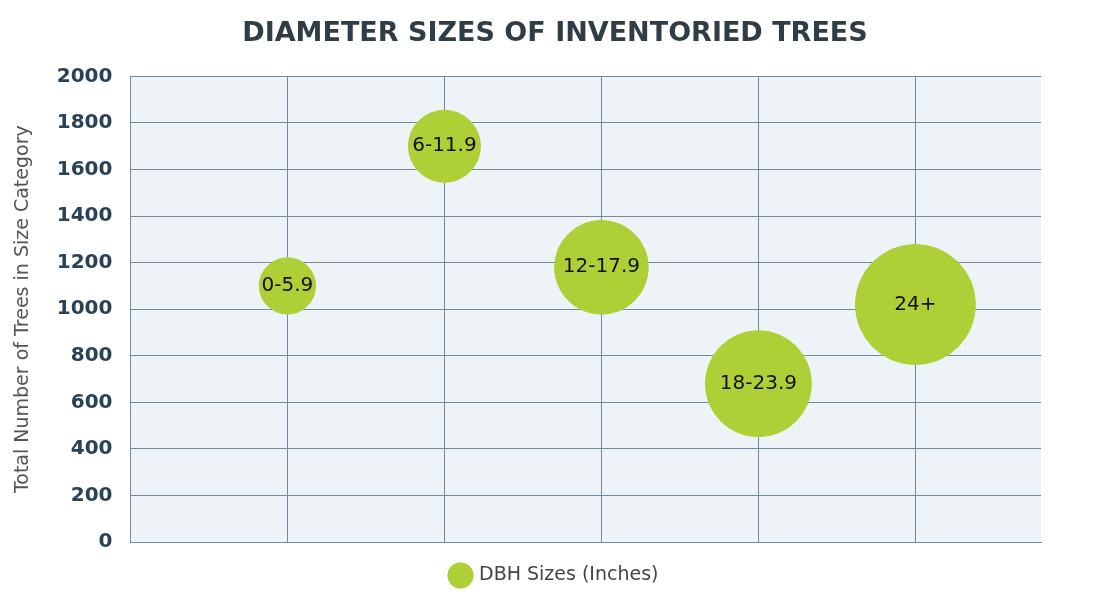 The height and width of the screenshot is (611, 1110). I want to click on y-tick-label: 0, so click(105, 540).